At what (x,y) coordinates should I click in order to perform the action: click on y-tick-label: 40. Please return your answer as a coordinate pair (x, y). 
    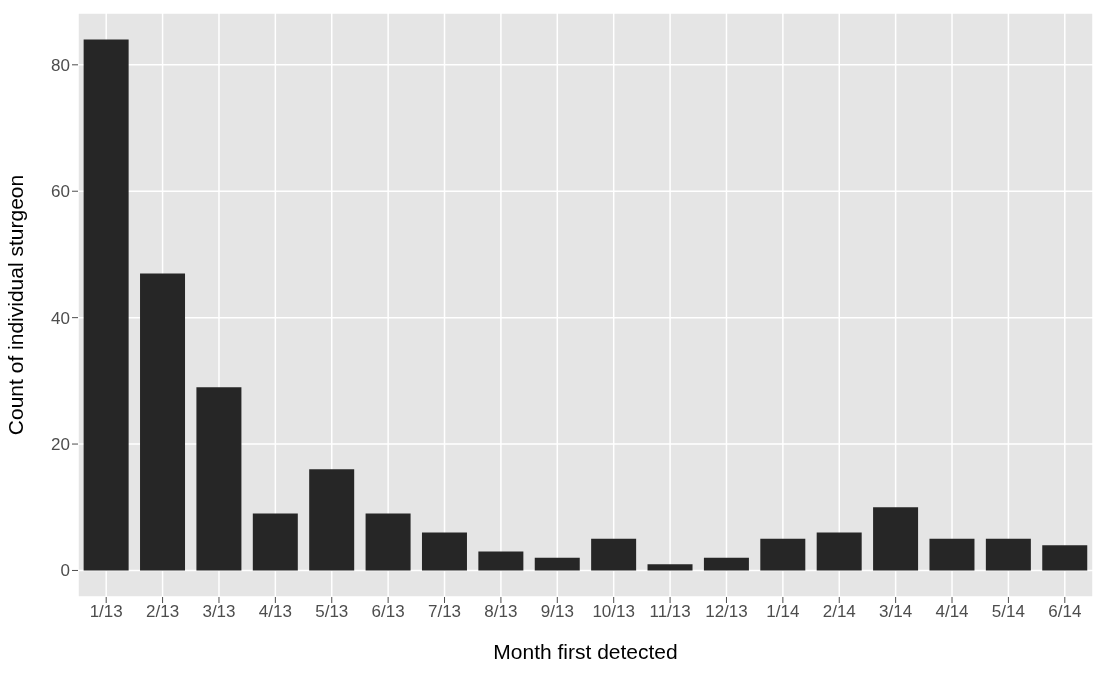
    Looking at the image, I should click on (60, 318).